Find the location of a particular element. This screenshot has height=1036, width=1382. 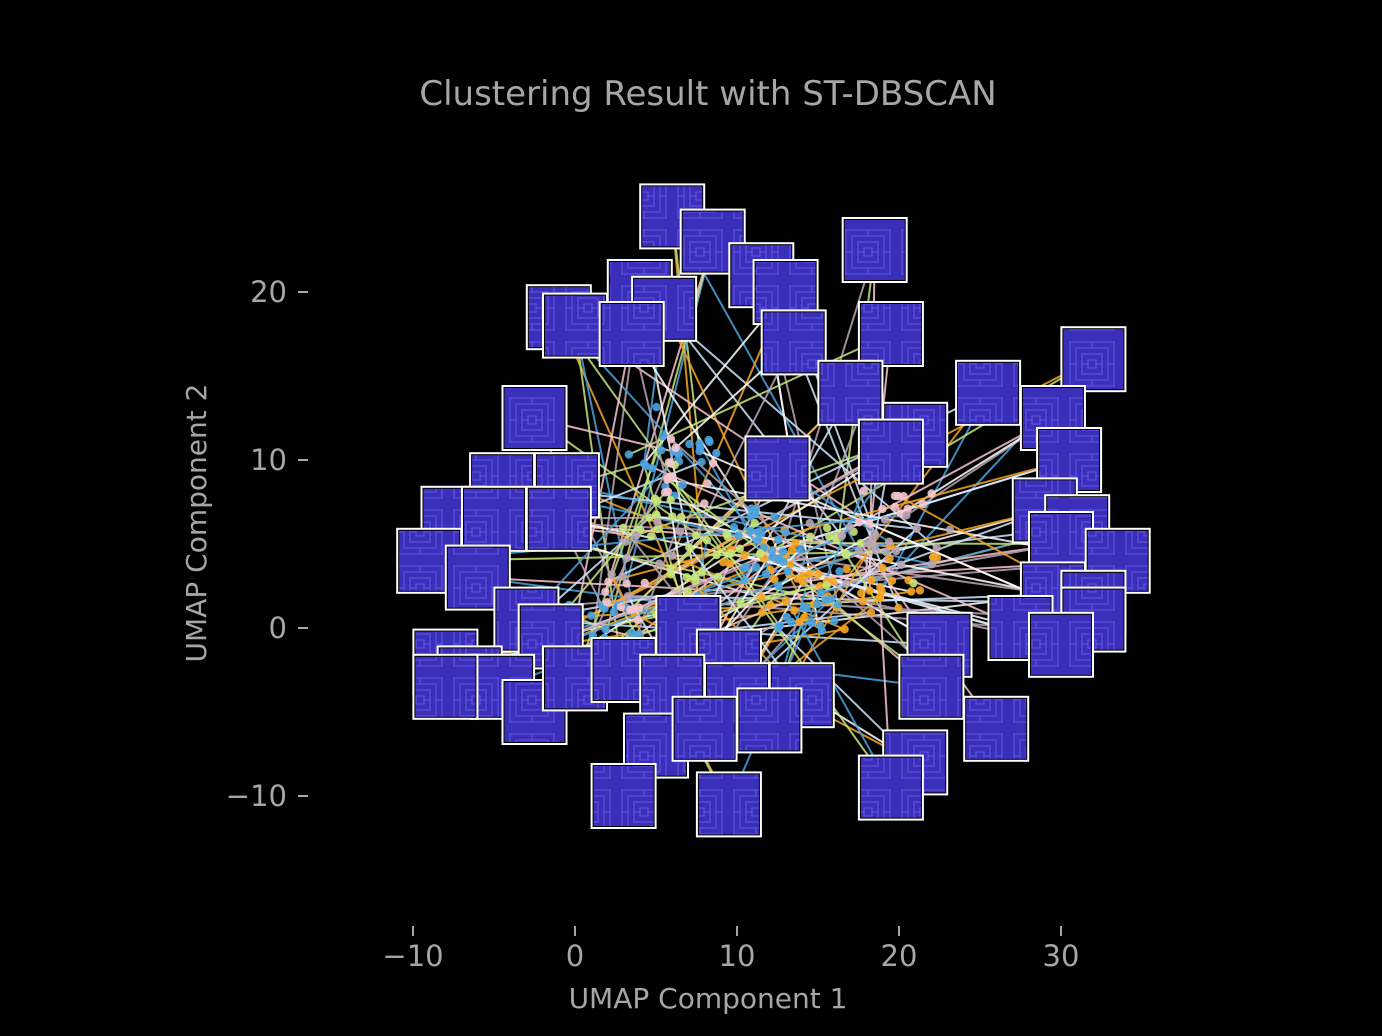

x-tick-label: −10 is located at coordinates (412, 956).